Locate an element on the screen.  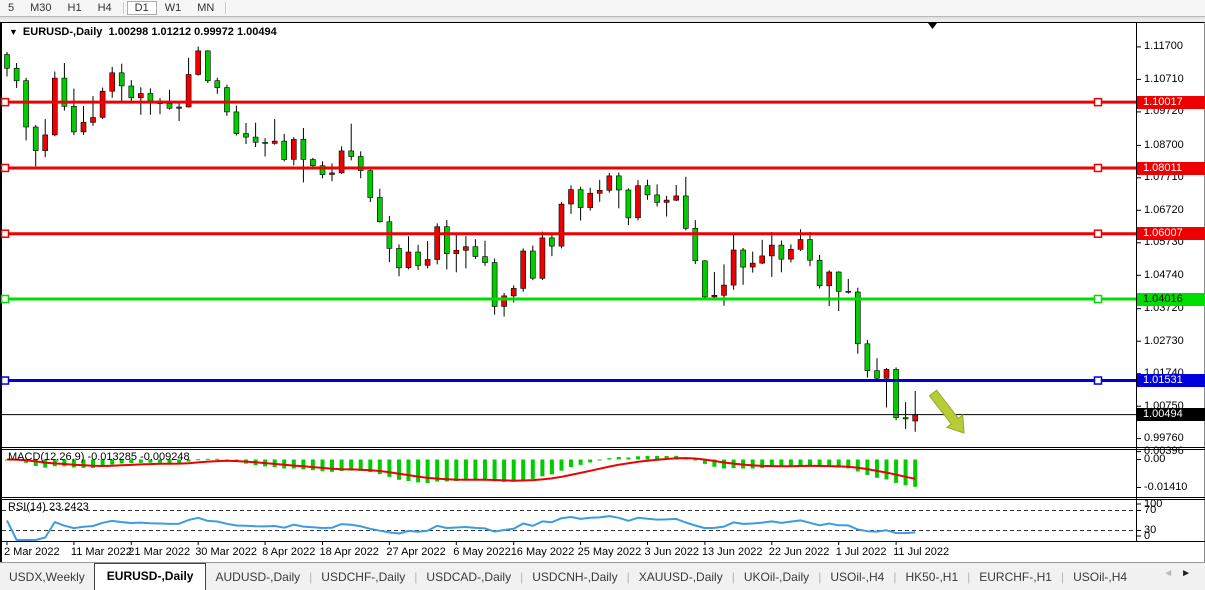
rsi-tick-label: 0 is located at coordinates (1147, 535).